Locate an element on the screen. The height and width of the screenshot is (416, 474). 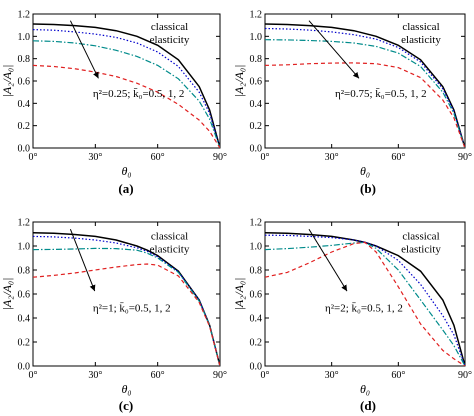
panel-label: (d) is located at coordinates (368, 405).